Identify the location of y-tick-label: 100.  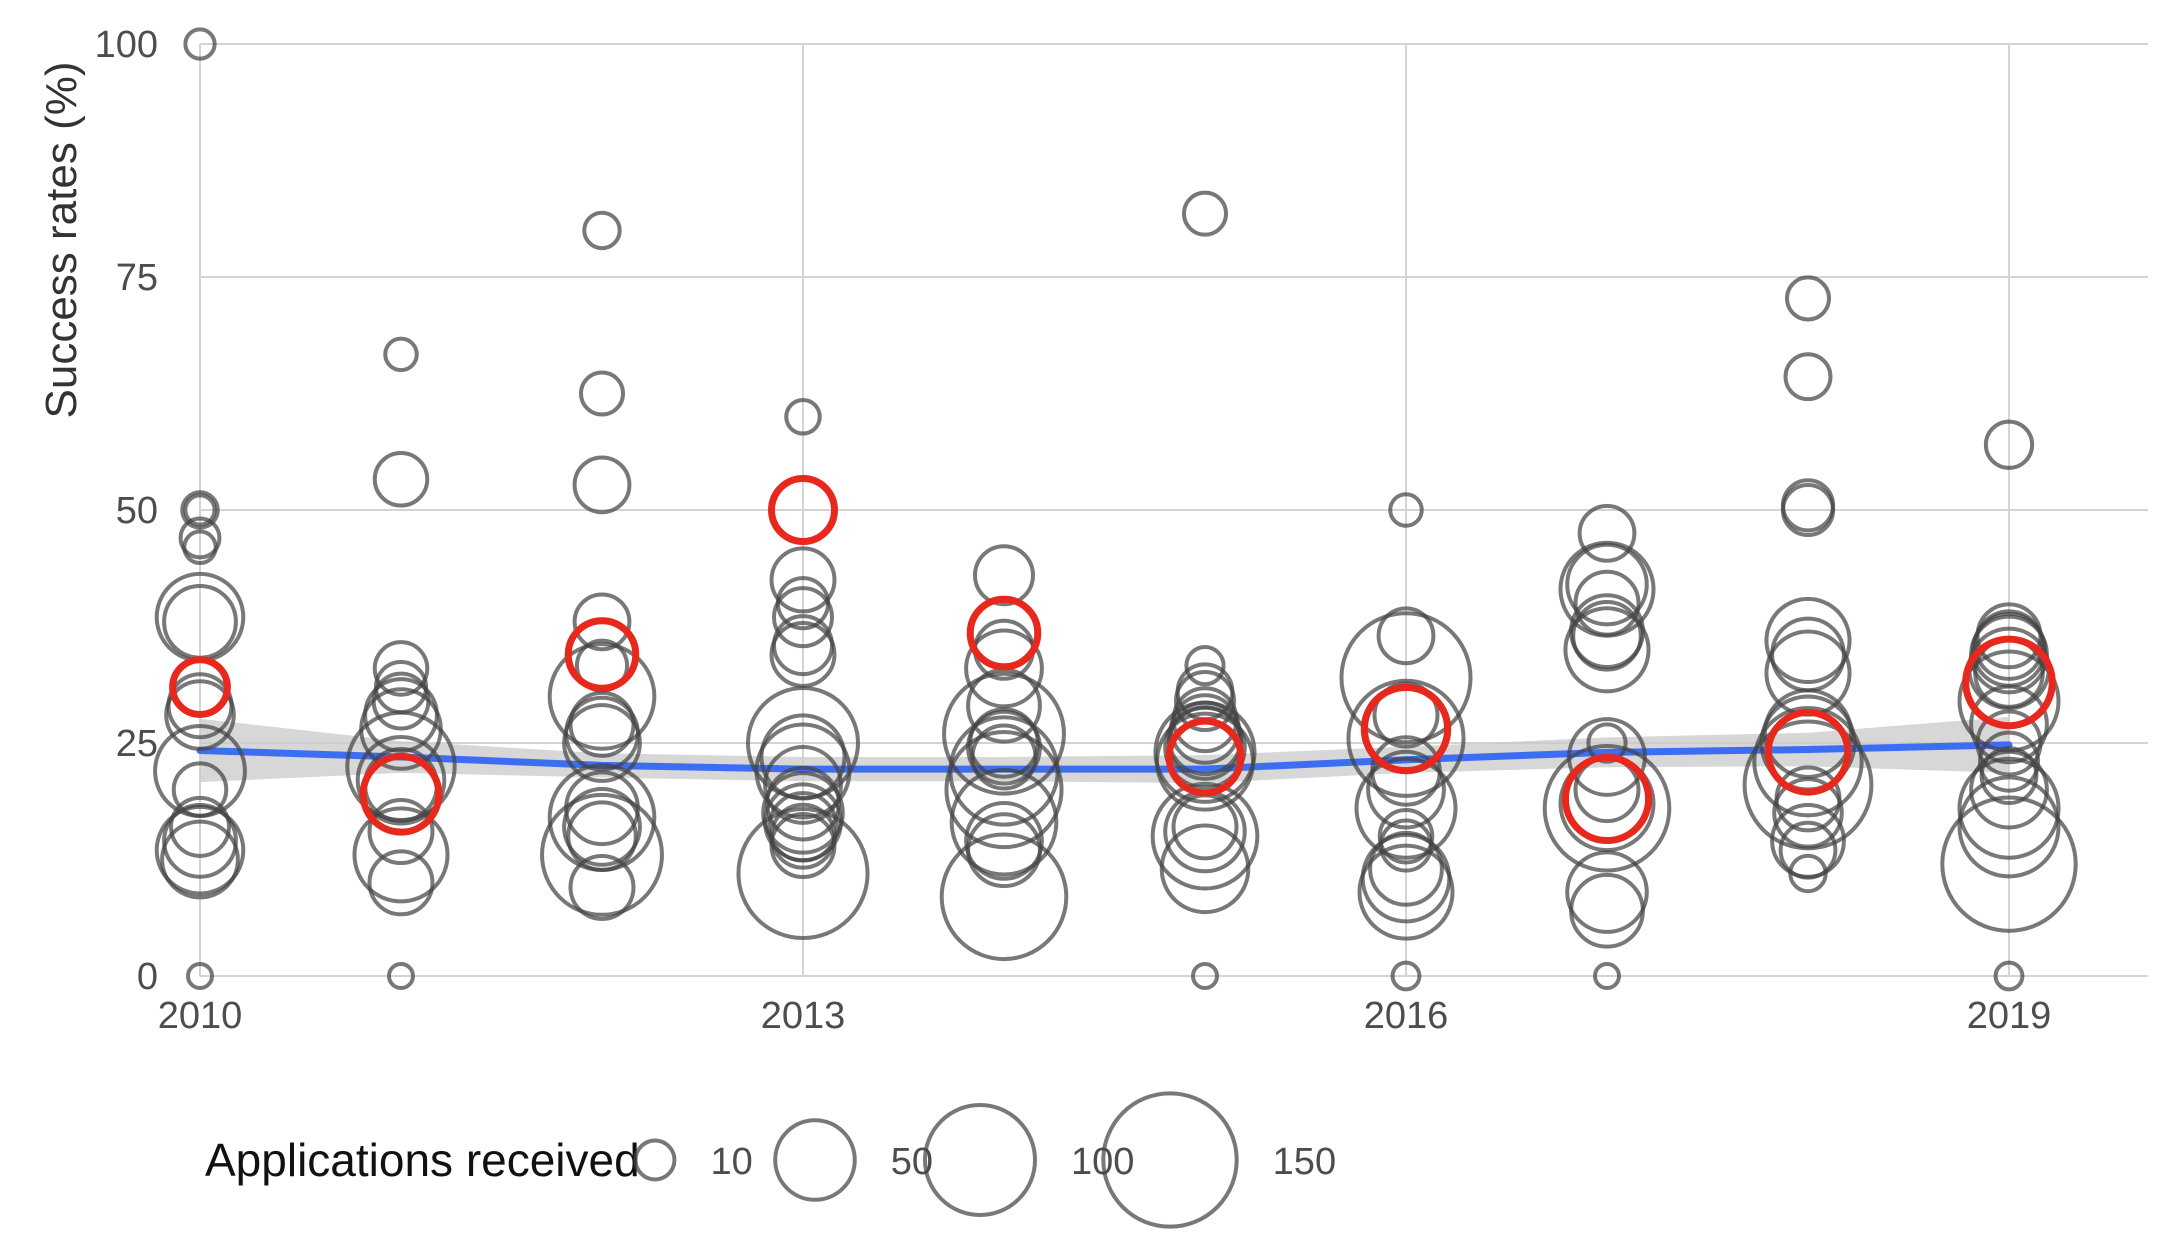
(126, 45).